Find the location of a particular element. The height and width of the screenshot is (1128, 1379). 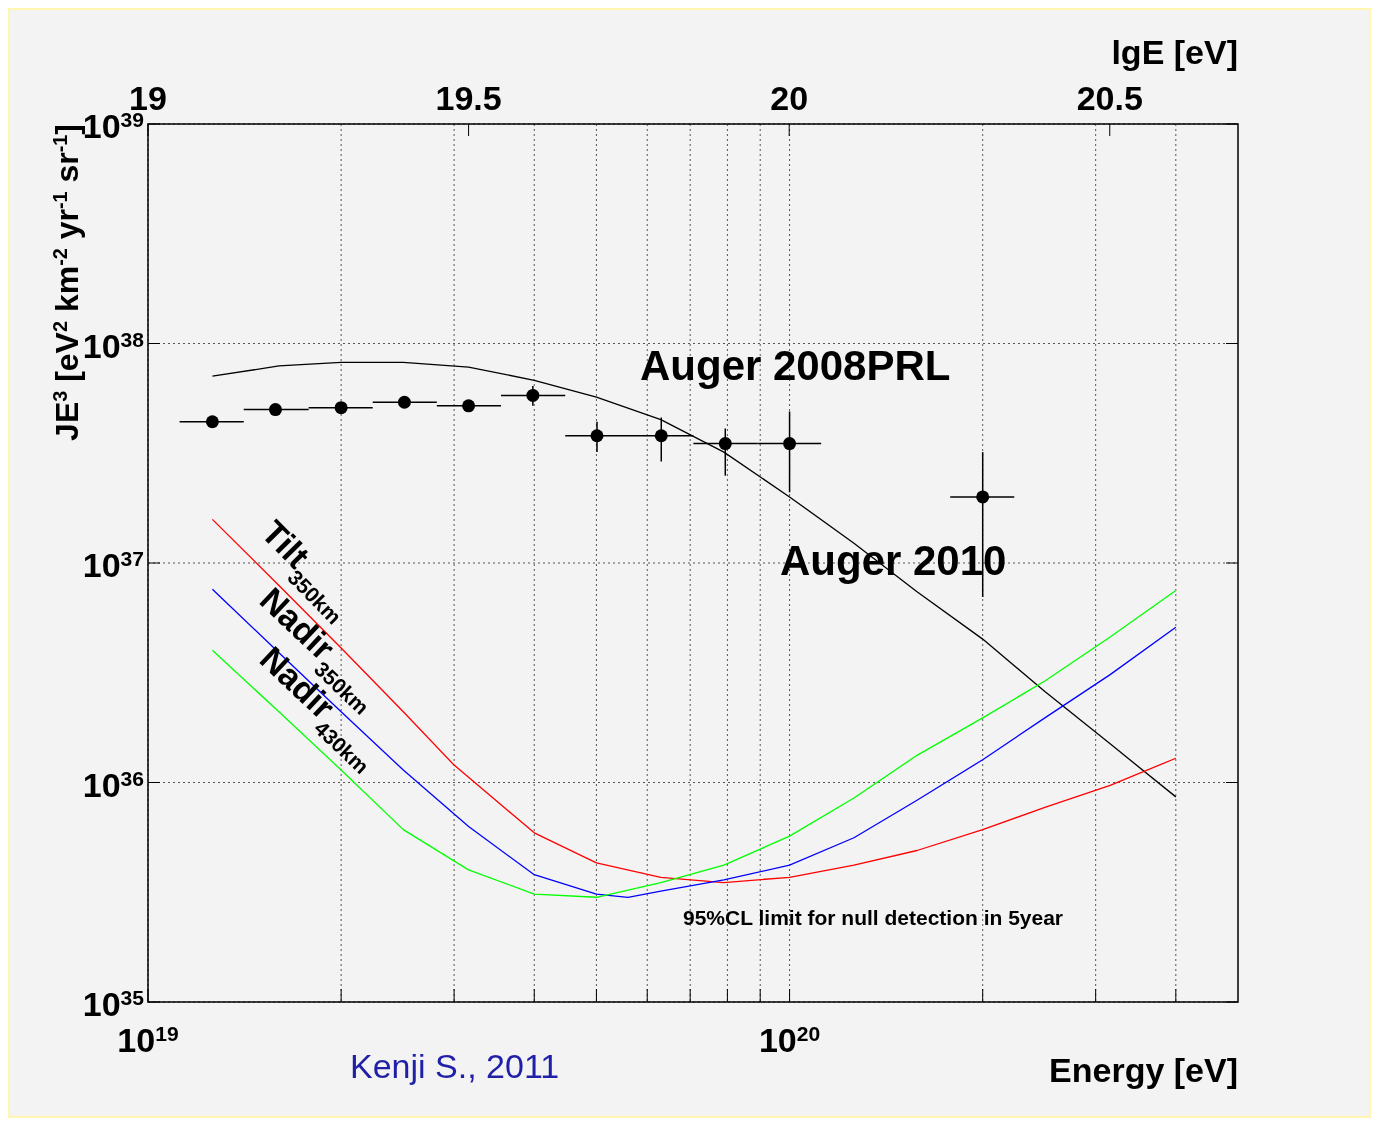

x-axis-title: Energy [eV] is located at coordinates (1143, 1070).